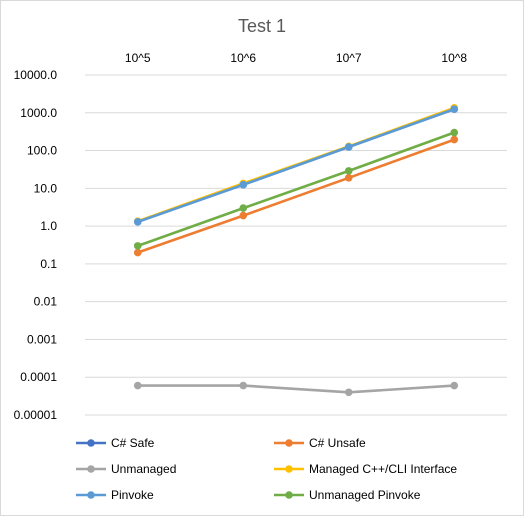 The height and width of the screenshot is (516, 524). What do you see at coordinates (42, 339) in the screenshot?
I see `y-tick-label: 0.001` at bounding box center [42, 339].